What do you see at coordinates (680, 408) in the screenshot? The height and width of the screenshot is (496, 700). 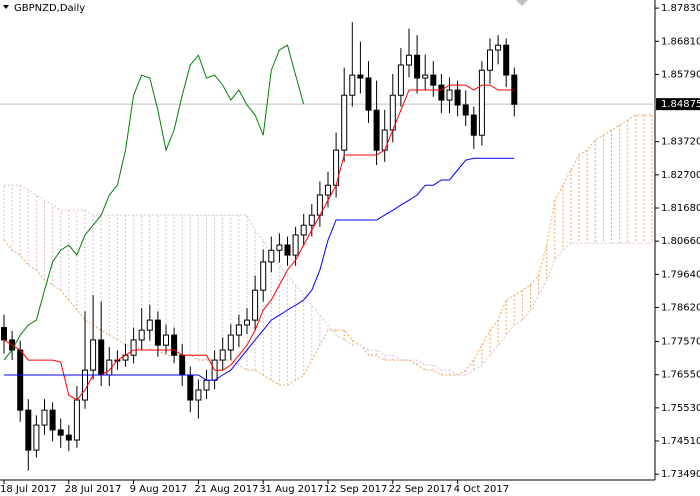 I see `y-tick-label: 1.75530` at bounding box center [680, 408].